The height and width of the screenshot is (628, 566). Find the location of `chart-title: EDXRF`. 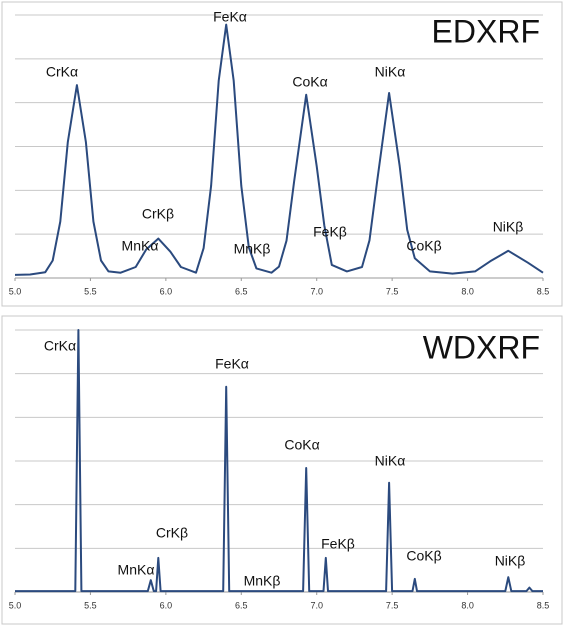

chart-title: EDXRF is located at coordinates (486, 31).